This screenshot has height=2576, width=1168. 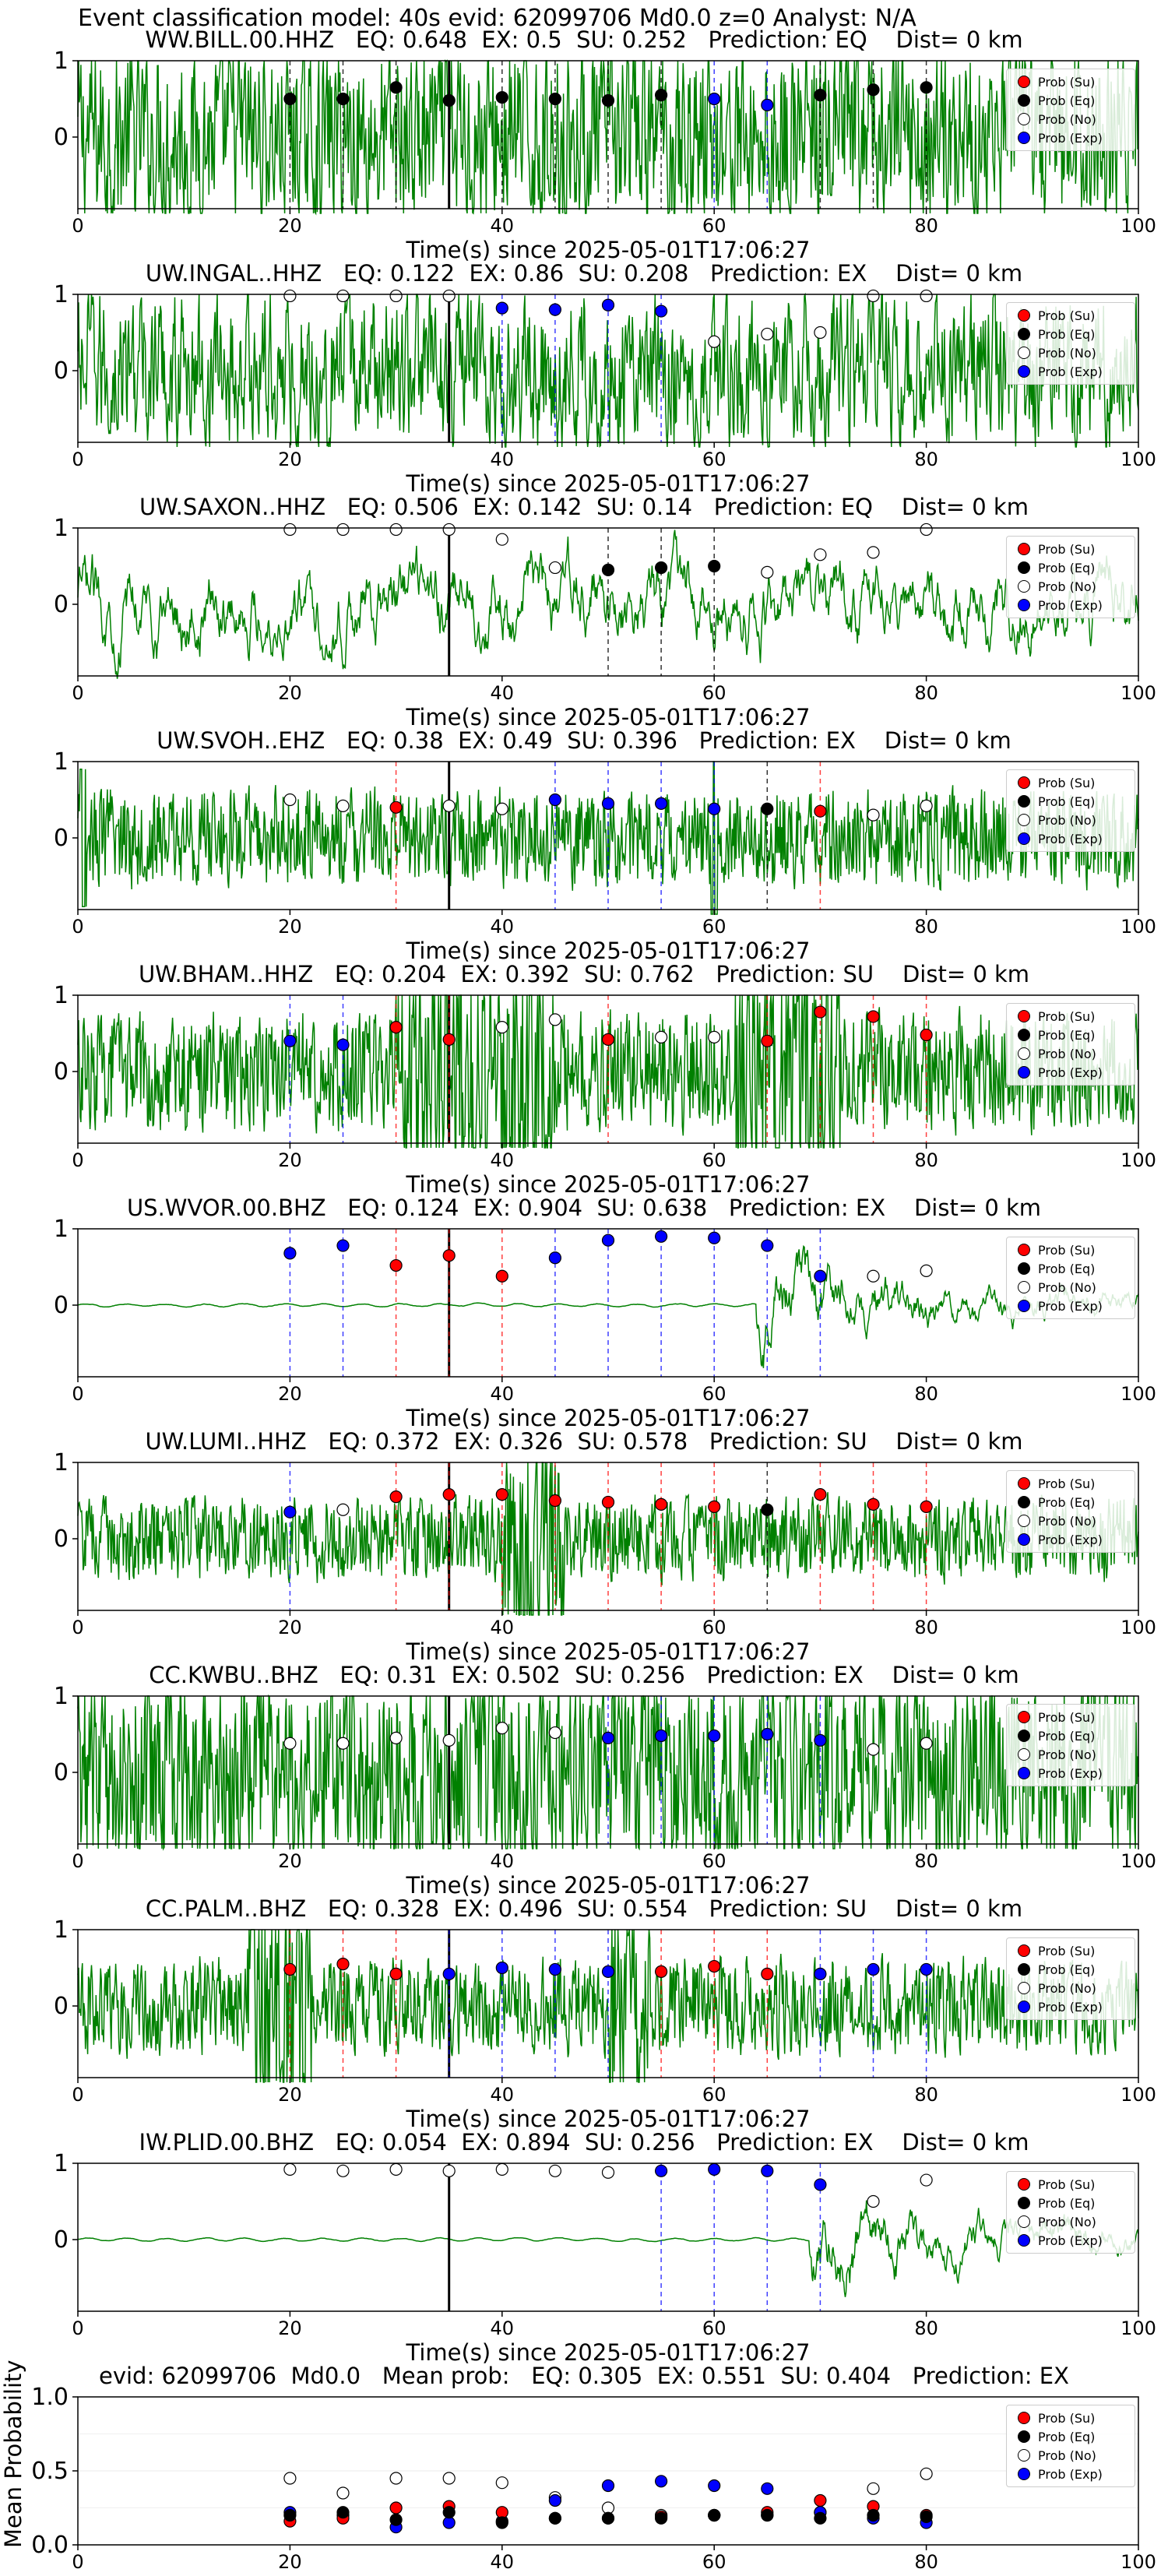 What do you see at coordinates (50, 2545) in the screenshot?
I see `y-tick-label: 0.0` at bounding box center [50, 2545].